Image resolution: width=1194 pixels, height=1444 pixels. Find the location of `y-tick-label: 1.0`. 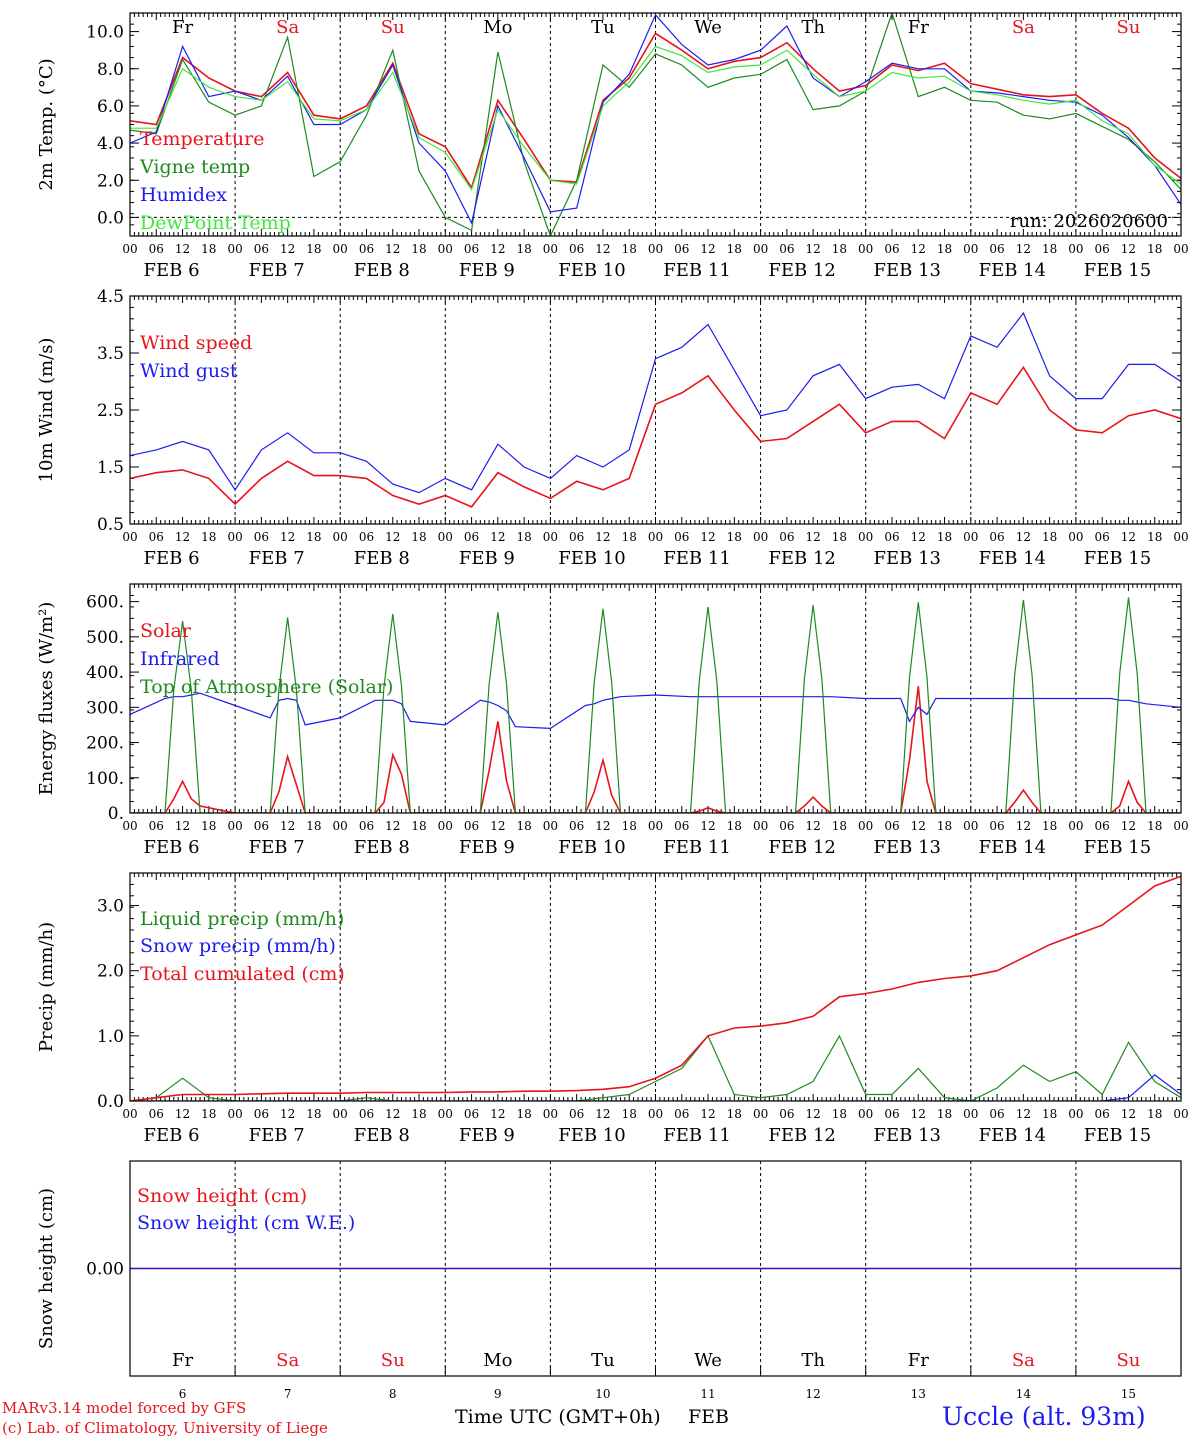

y-tick-label: 1.0 is located at coordinates (110, 1037).